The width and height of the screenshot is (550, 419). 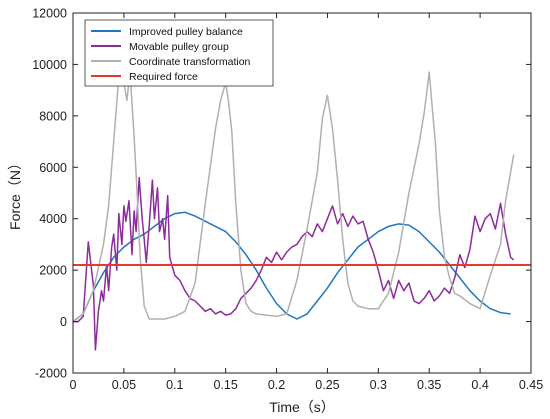 What do you see at coordinates (49, 65) in the screenshot?
I see `y-tick-label: 10000` at bounding box center [49, 65].